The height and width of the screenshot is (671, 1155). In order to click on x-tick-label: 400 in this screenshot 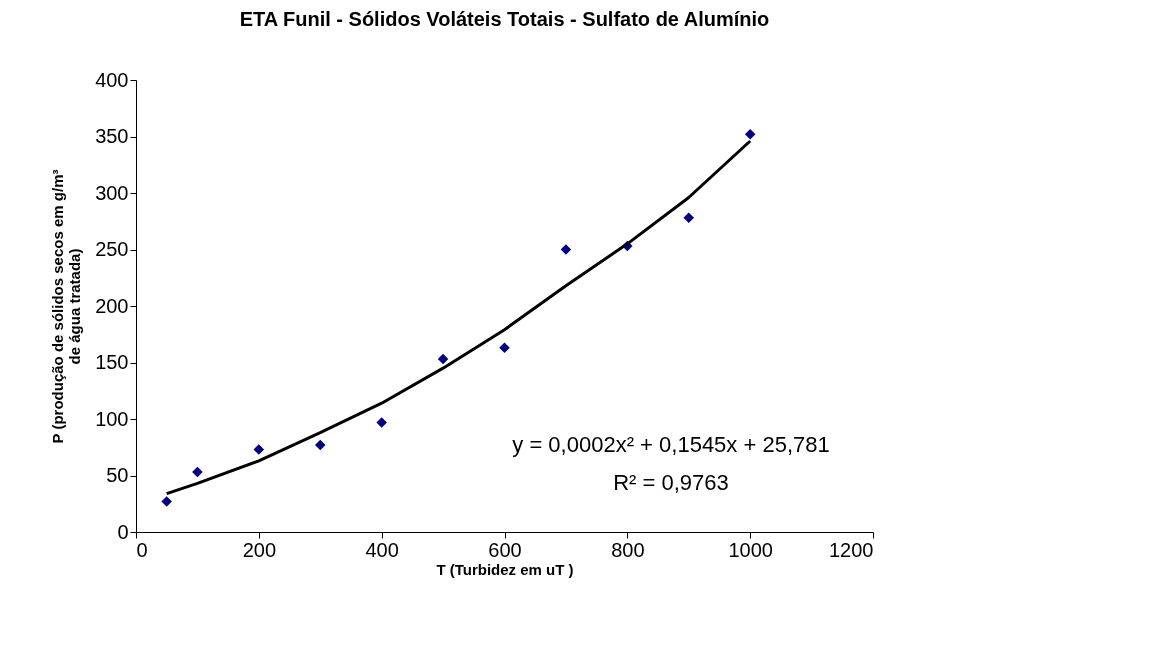, I will do `click(382, 549)`.